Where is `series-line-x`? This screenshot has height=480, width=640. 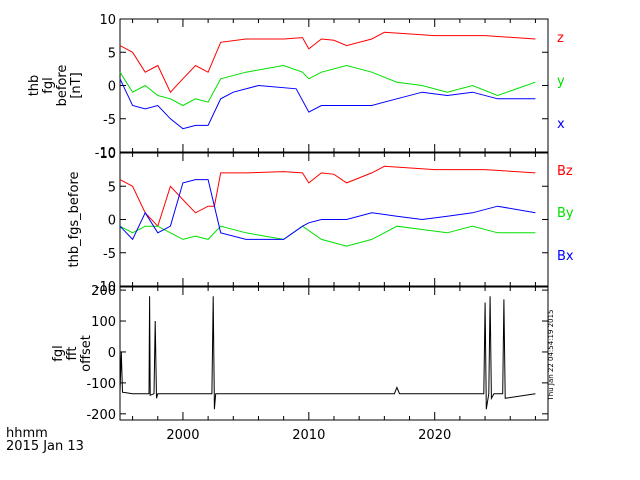 series-line-x is located at coordinates (327, 104).